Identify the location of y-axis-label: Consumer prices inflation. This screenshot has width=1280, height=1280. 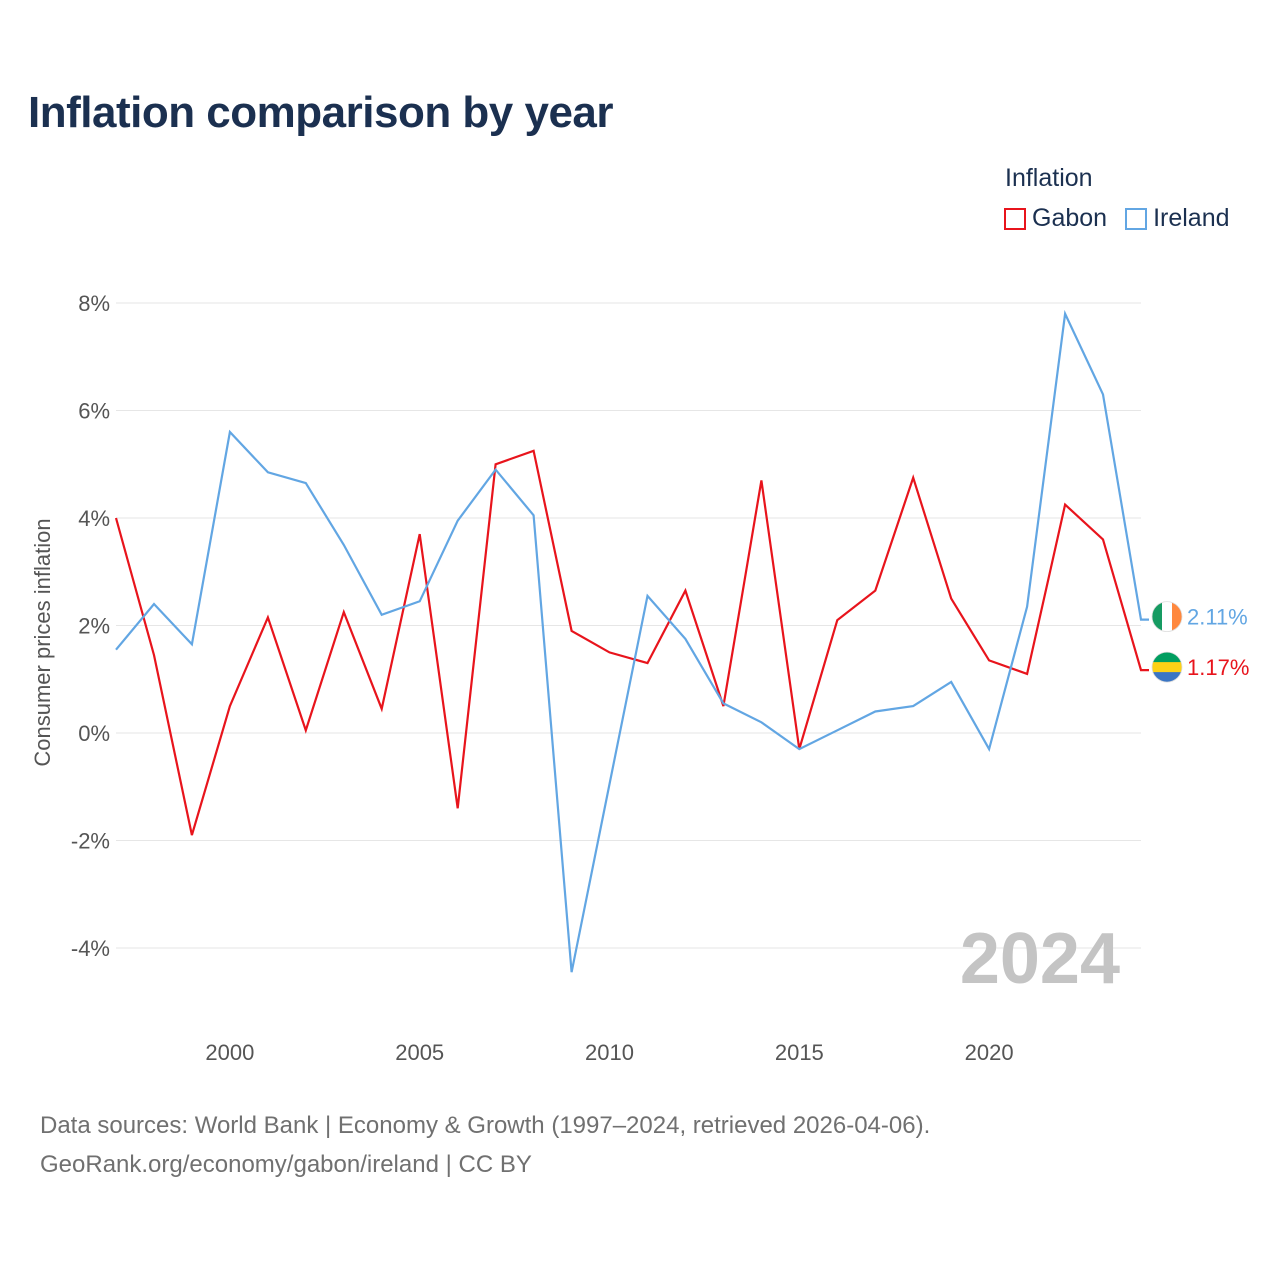
(42, 642).